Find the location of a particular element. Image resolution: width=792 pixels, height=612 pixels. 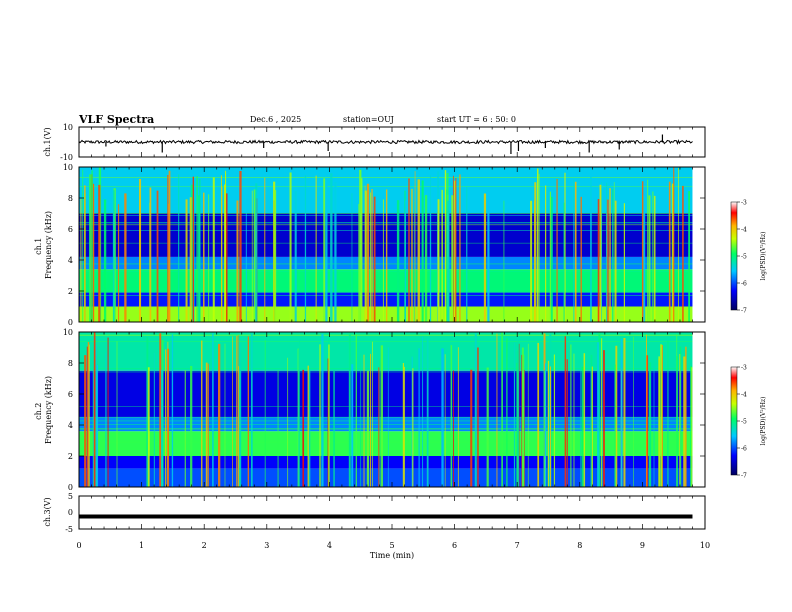

ch1-waveform-ticks is located at coordinates (392, 142).